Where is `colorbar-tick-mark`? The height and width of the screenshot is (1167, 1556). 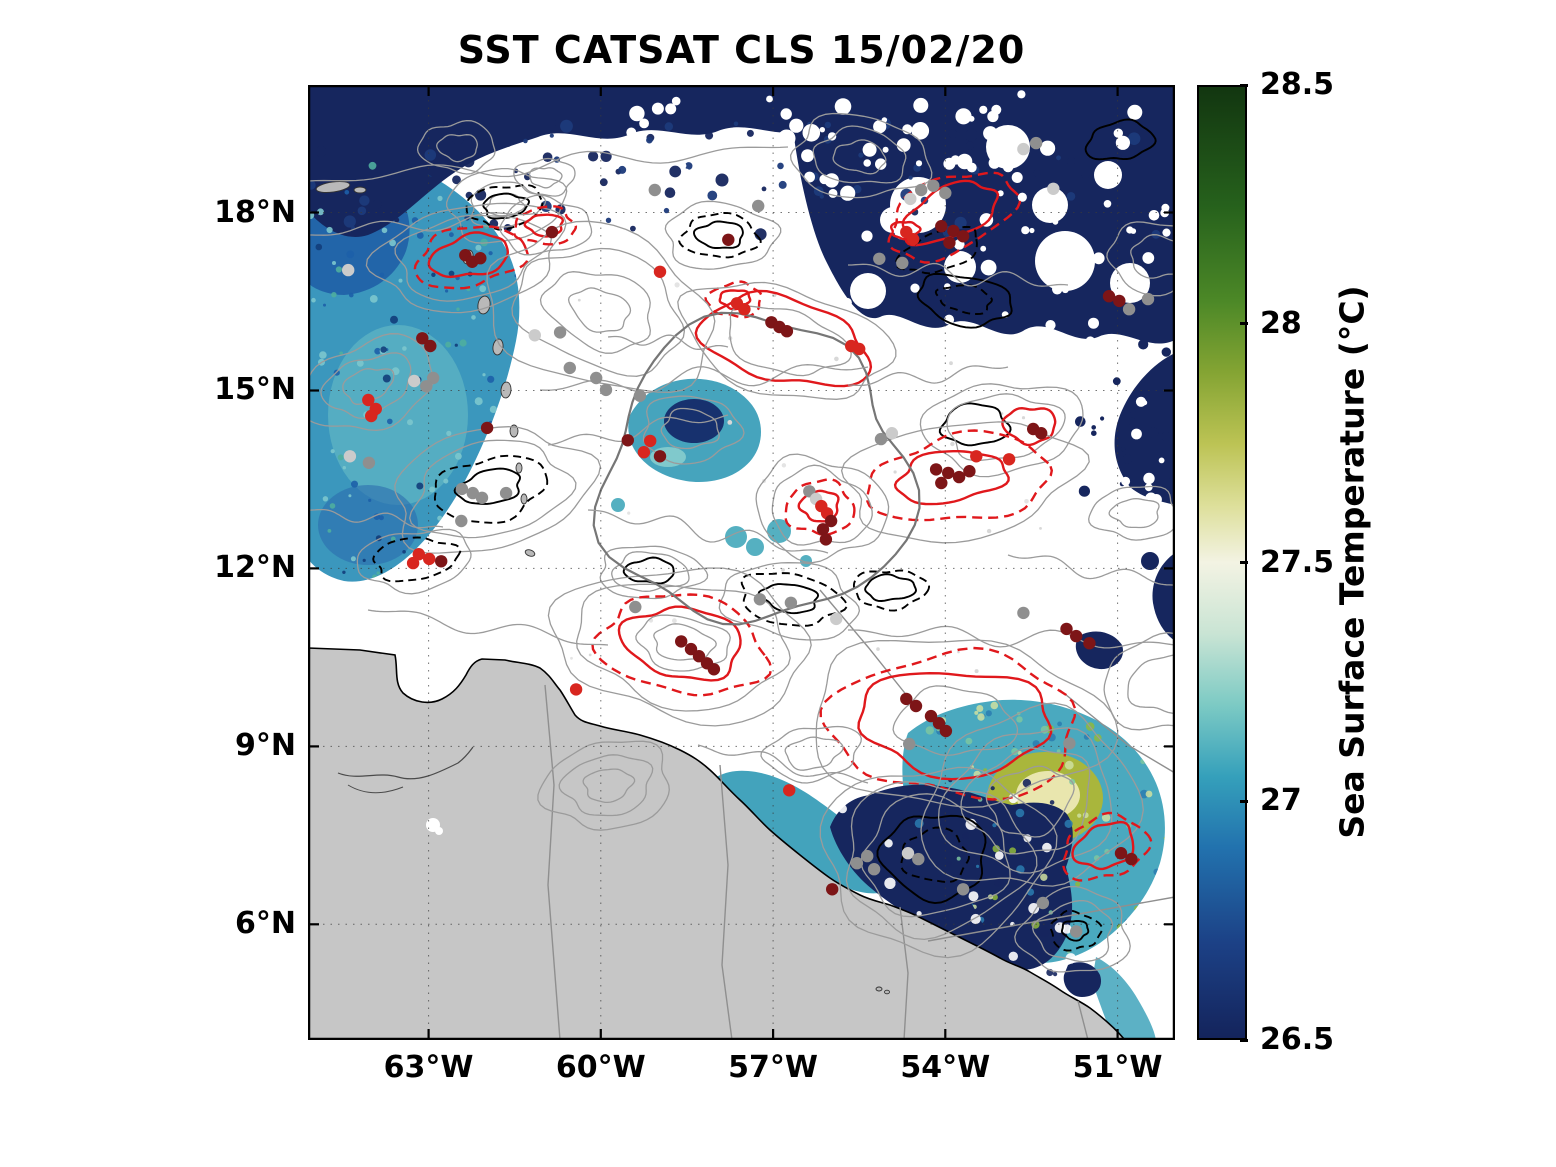 colorbar-tick-mark is located at coordinates (1244, 85).